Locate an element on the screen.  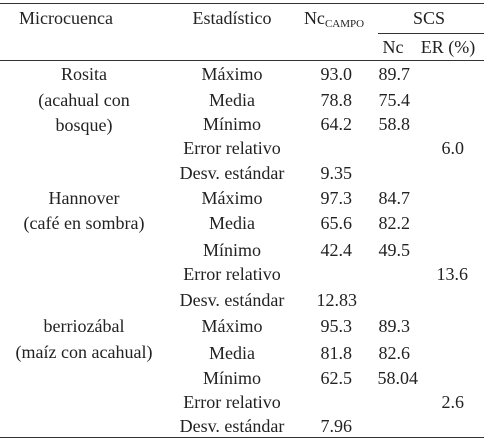
header-microcuenca: Microcuenca is located at coordinates (66, 18).